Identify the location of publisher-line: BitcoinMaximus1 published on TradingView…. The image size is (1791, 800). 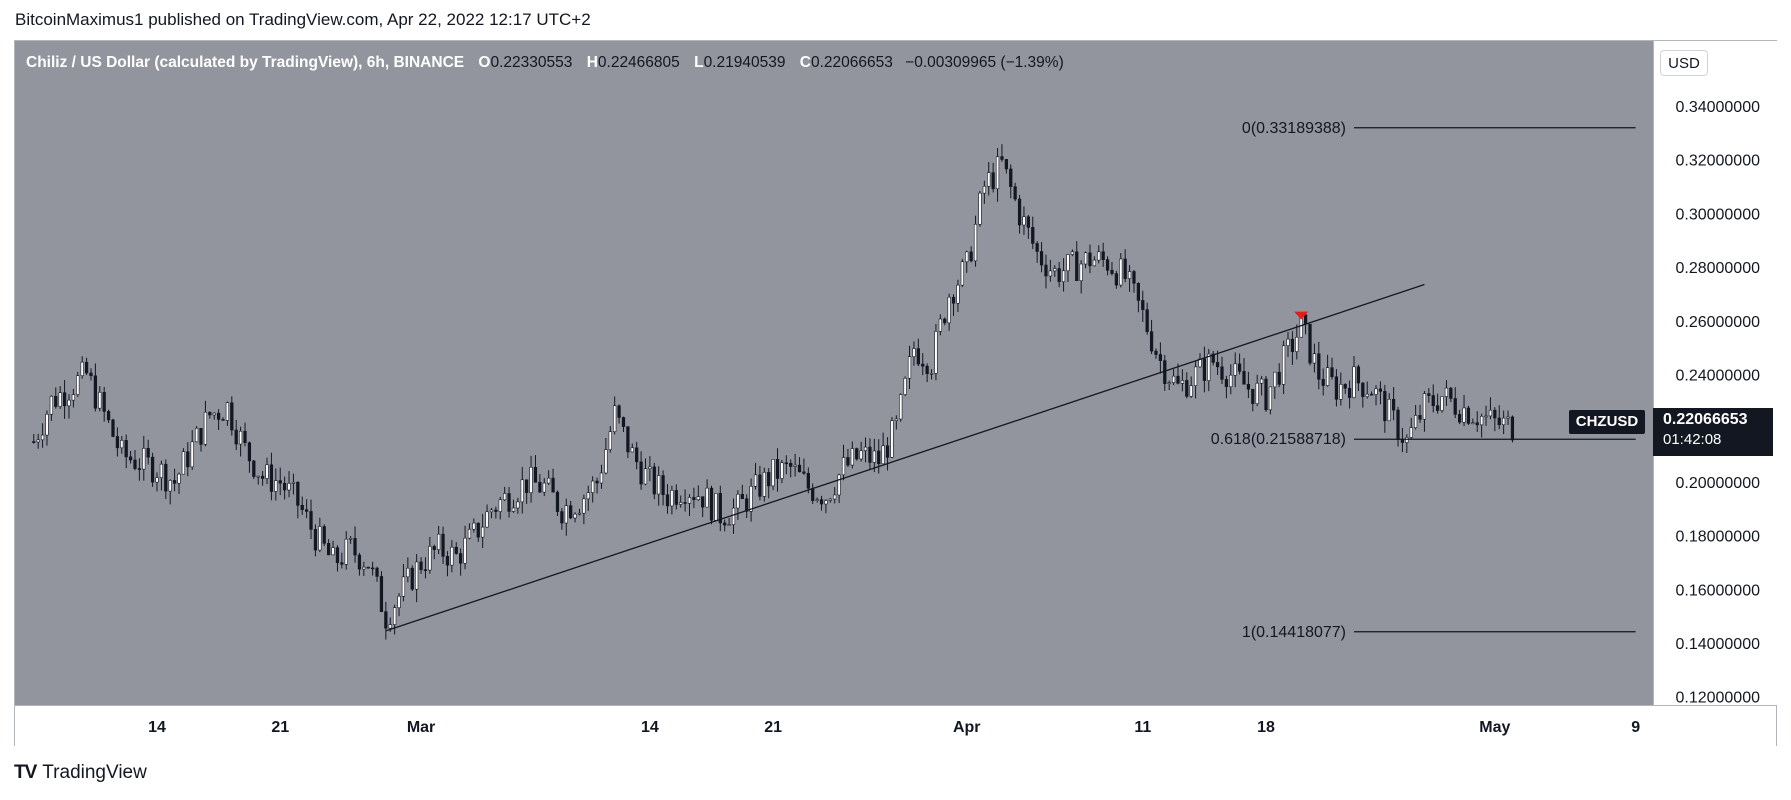
(303, 19).